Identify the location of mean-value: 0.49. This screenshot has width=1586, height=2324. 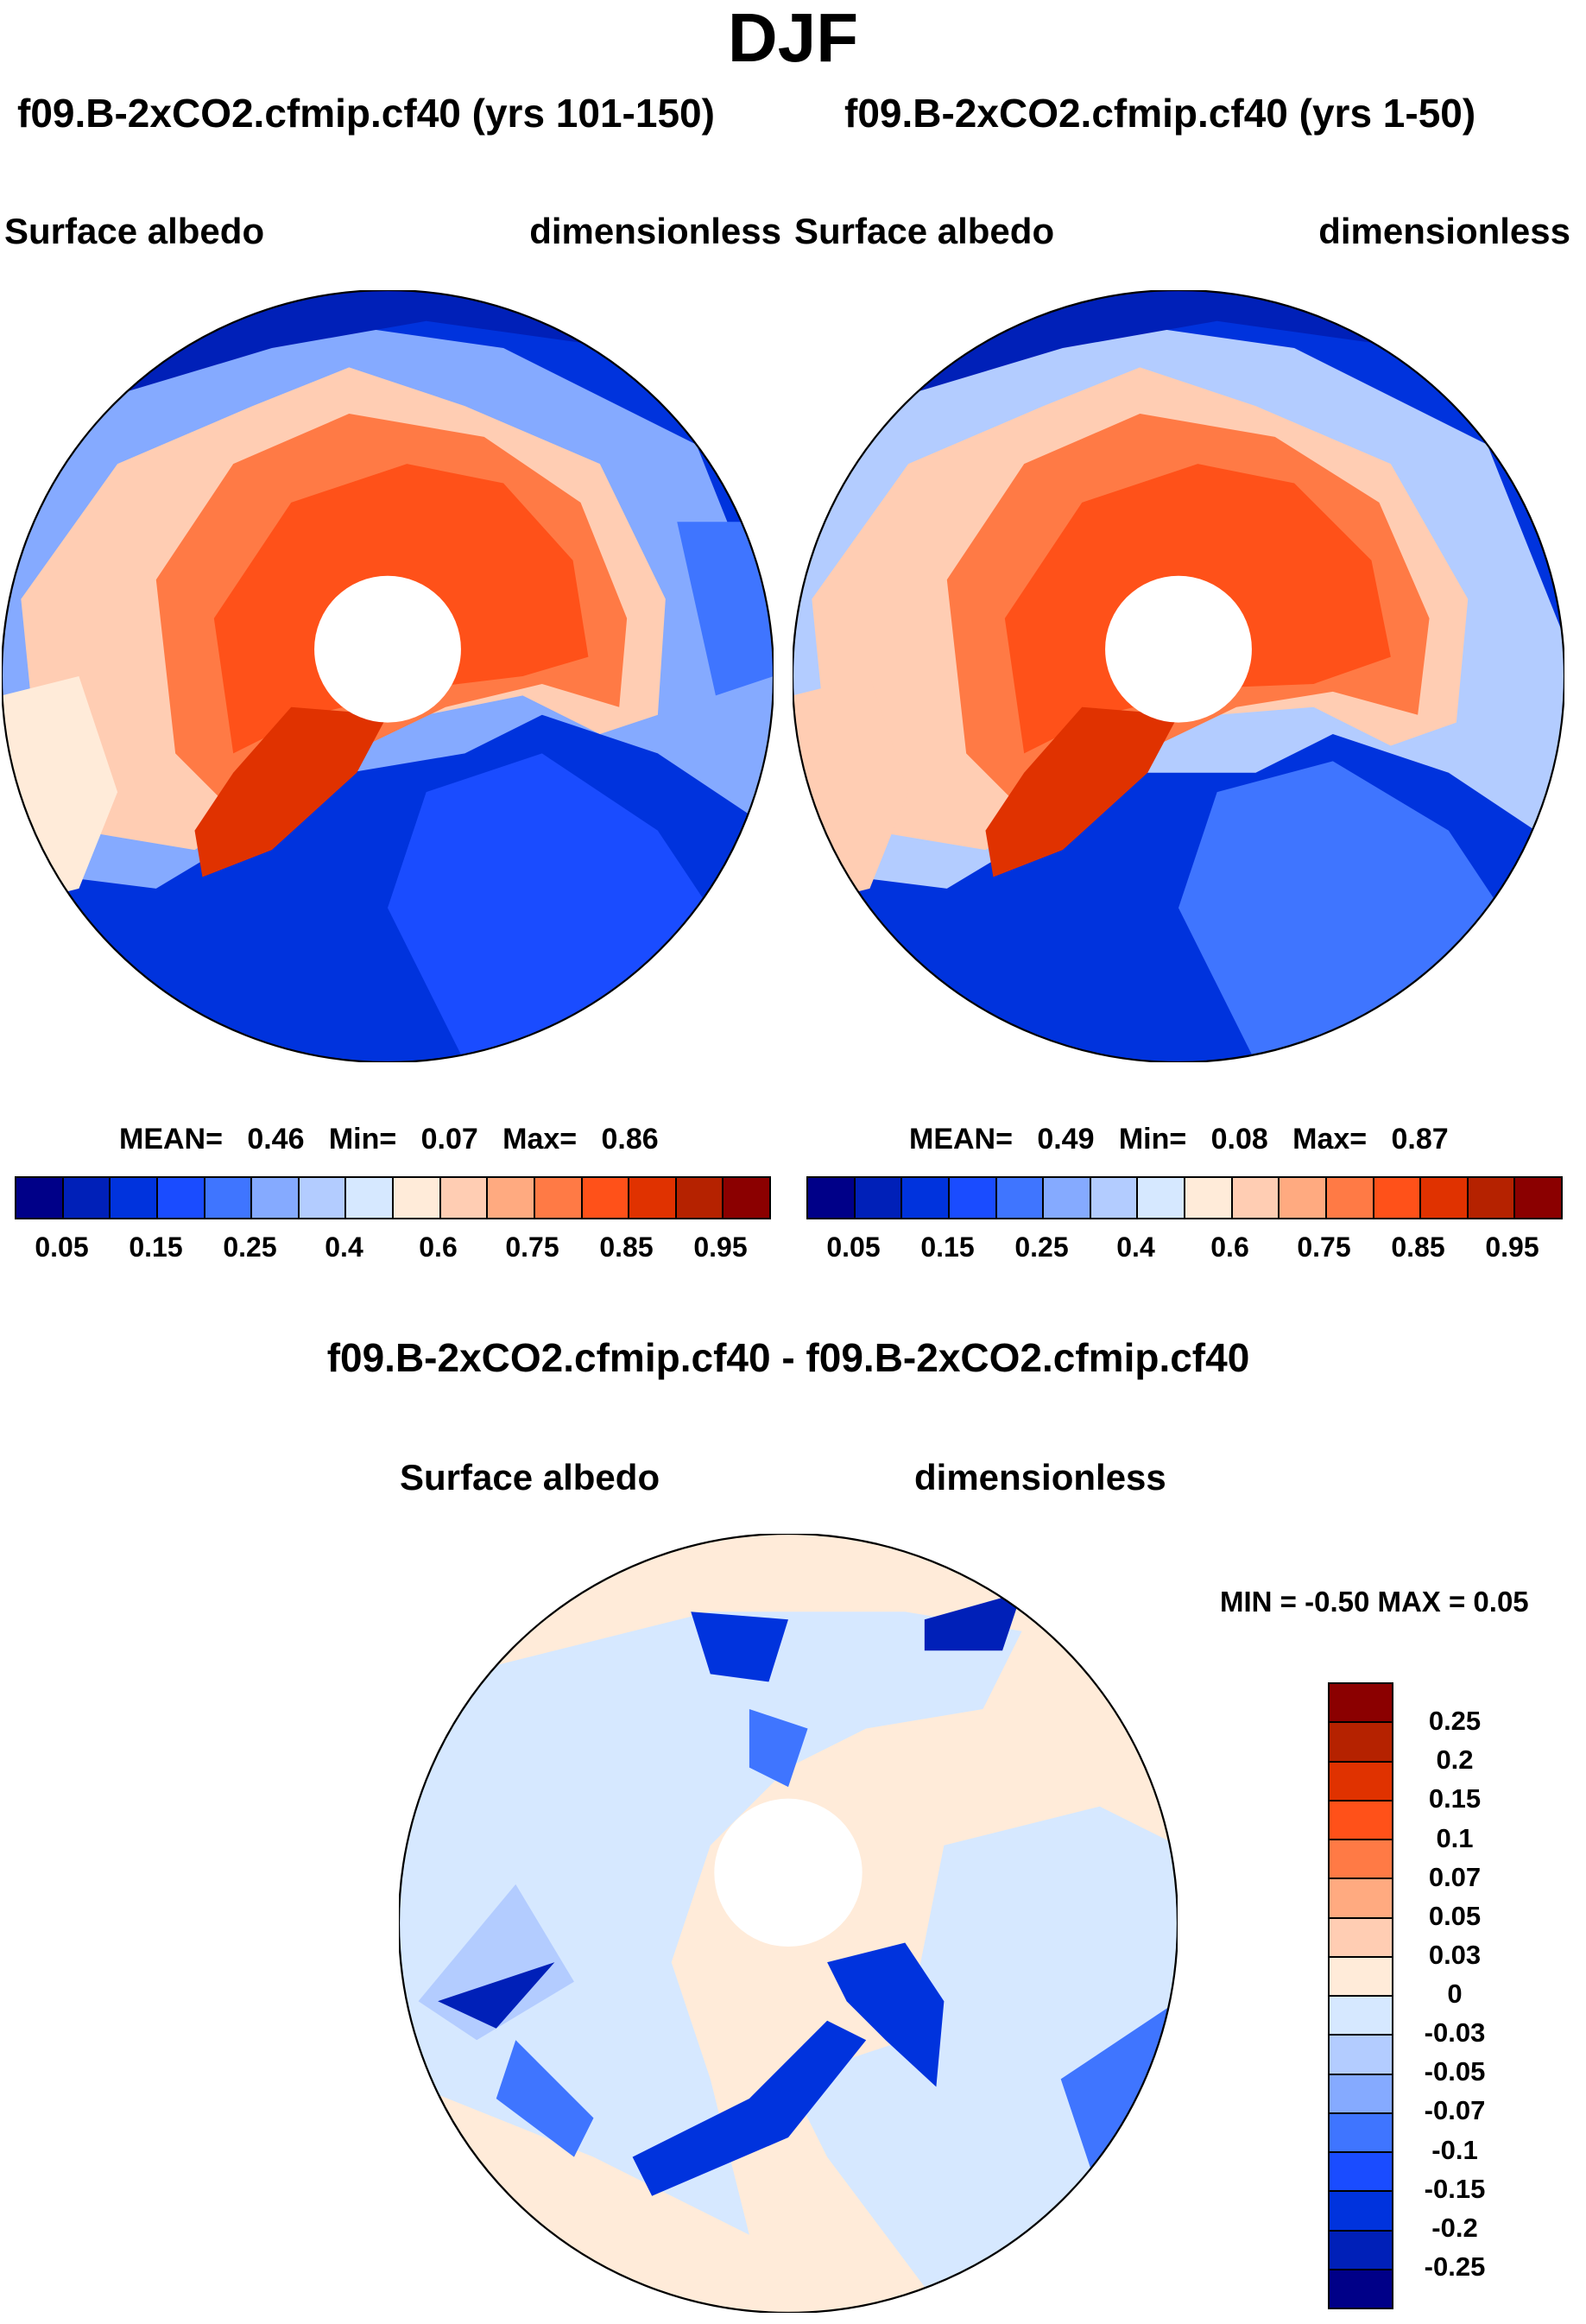
(1066, 1139).